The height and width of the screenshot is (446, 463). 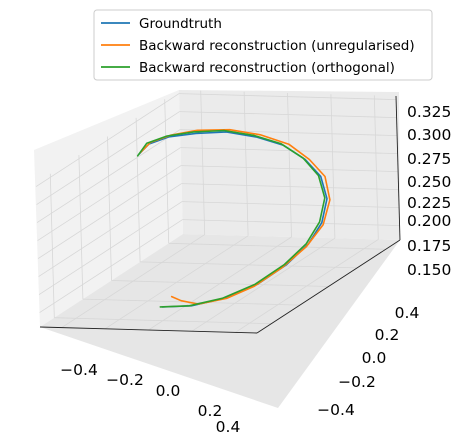 I want to click on z-tick-label: 0.325, so click(x=429, y=112).